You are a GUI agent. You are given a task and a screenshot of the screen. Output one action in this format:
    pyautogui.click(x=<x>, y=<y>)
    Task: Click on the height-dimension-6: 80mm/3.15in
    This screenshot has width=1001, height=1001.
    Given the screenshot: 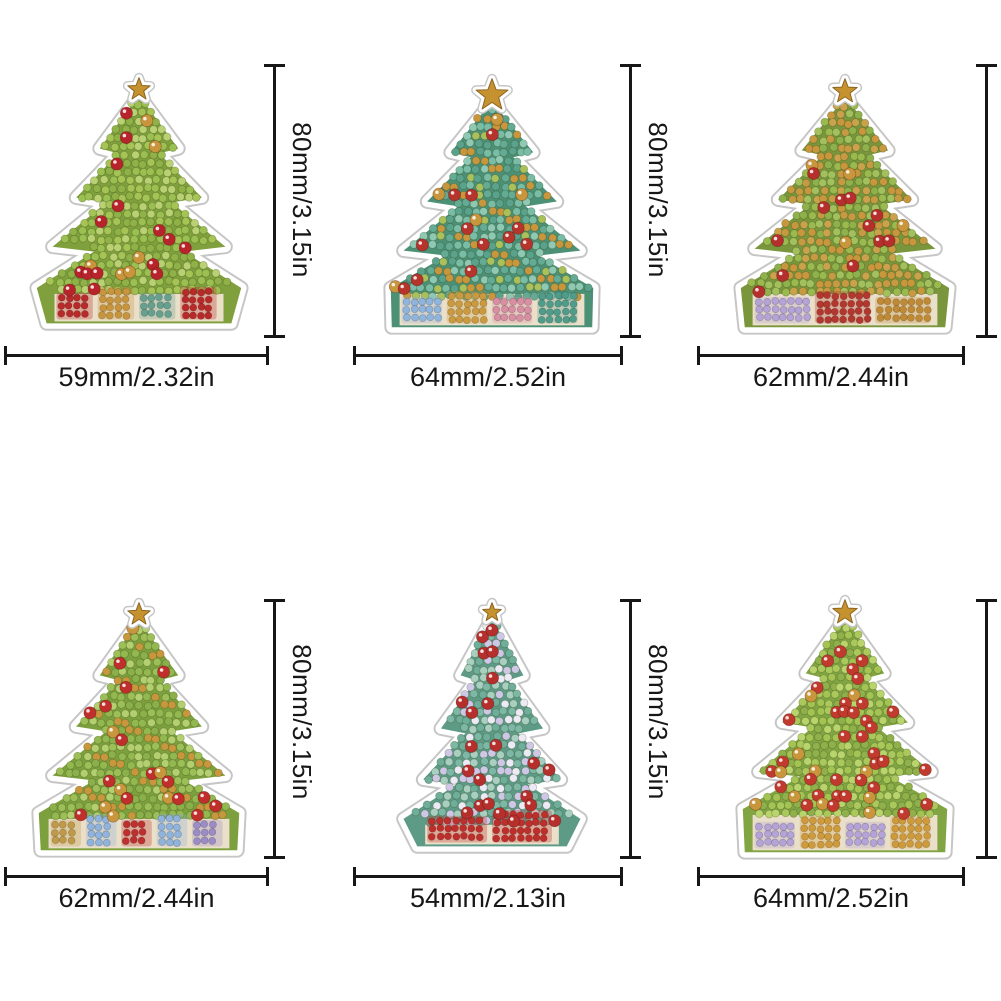 What is the action you would take?
    pyautogui.click(x=982, y=722)
    